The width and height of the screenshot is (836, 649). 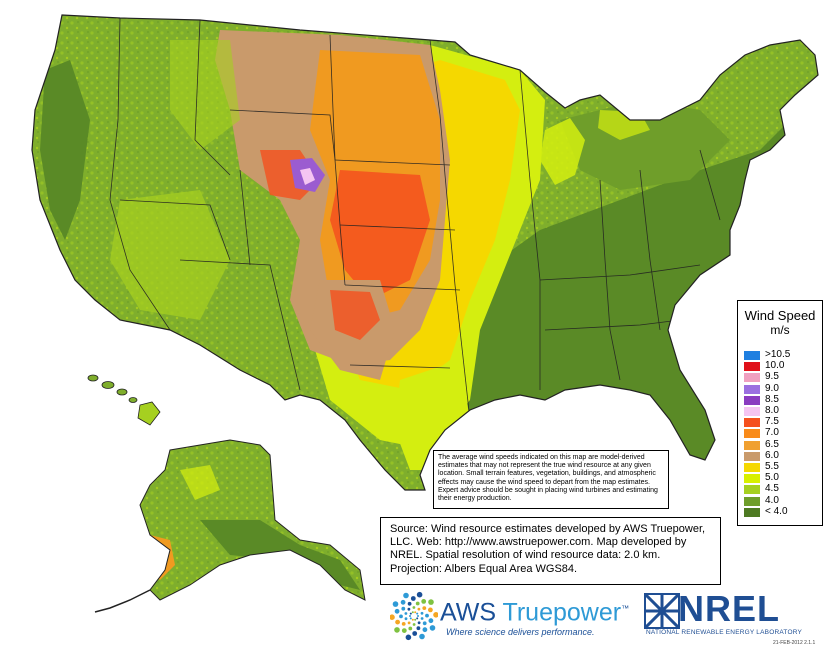 I want to click on aws-tagline: Where science delivers performance., so click(x=520, y=632).